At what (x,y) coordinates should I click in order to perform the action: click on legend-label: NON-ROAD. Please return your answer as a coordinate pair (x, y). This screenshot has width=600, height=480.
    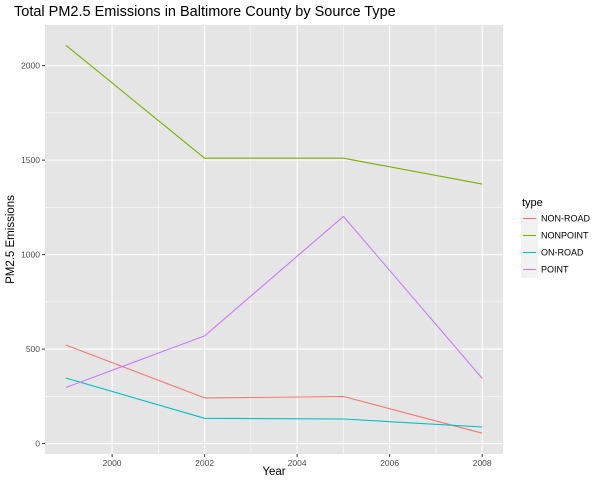
    Looking at the image, I should click on (565, 219).